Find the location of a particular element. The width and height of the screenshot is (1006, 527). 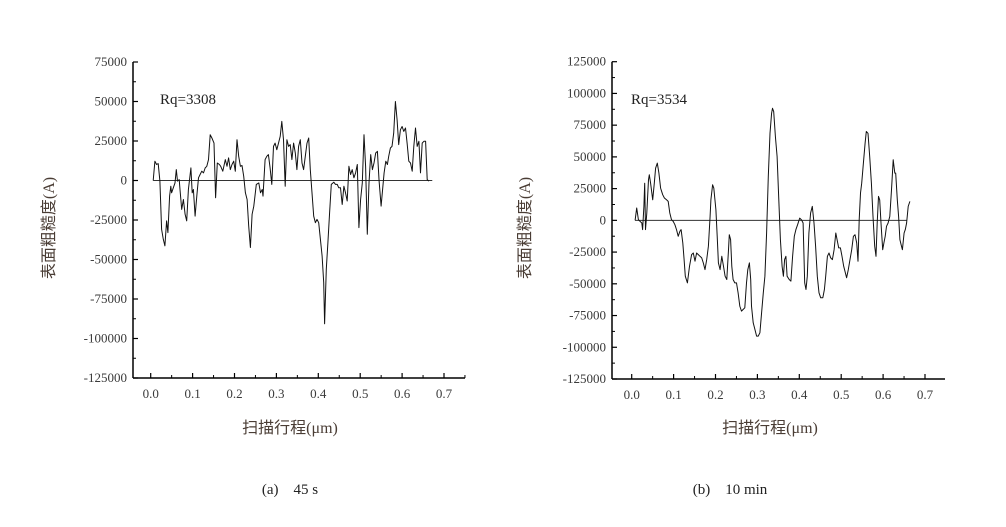

y-tick-label: 125000 is located at coordinates (586, 61).